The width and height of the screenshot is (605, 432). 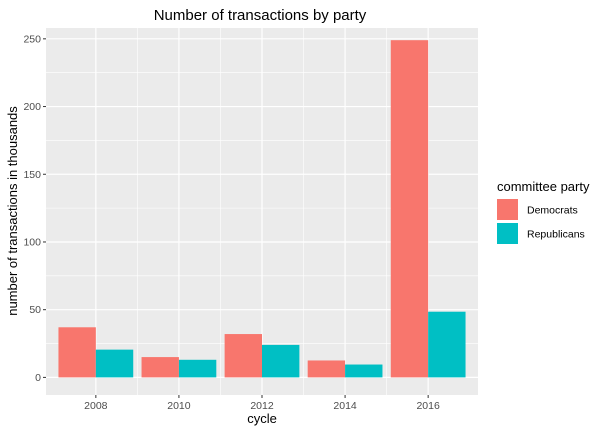 I want to click on y-tick-label: 100, so click(x=32, y=242).